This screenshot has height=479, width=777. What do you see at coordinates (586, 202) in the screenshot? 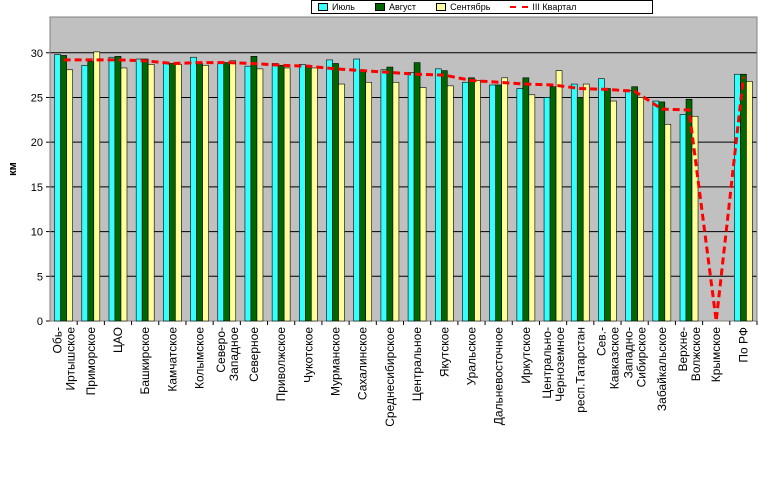
I see `bar-Сентябрь-19` at bounding box center [586, 202].